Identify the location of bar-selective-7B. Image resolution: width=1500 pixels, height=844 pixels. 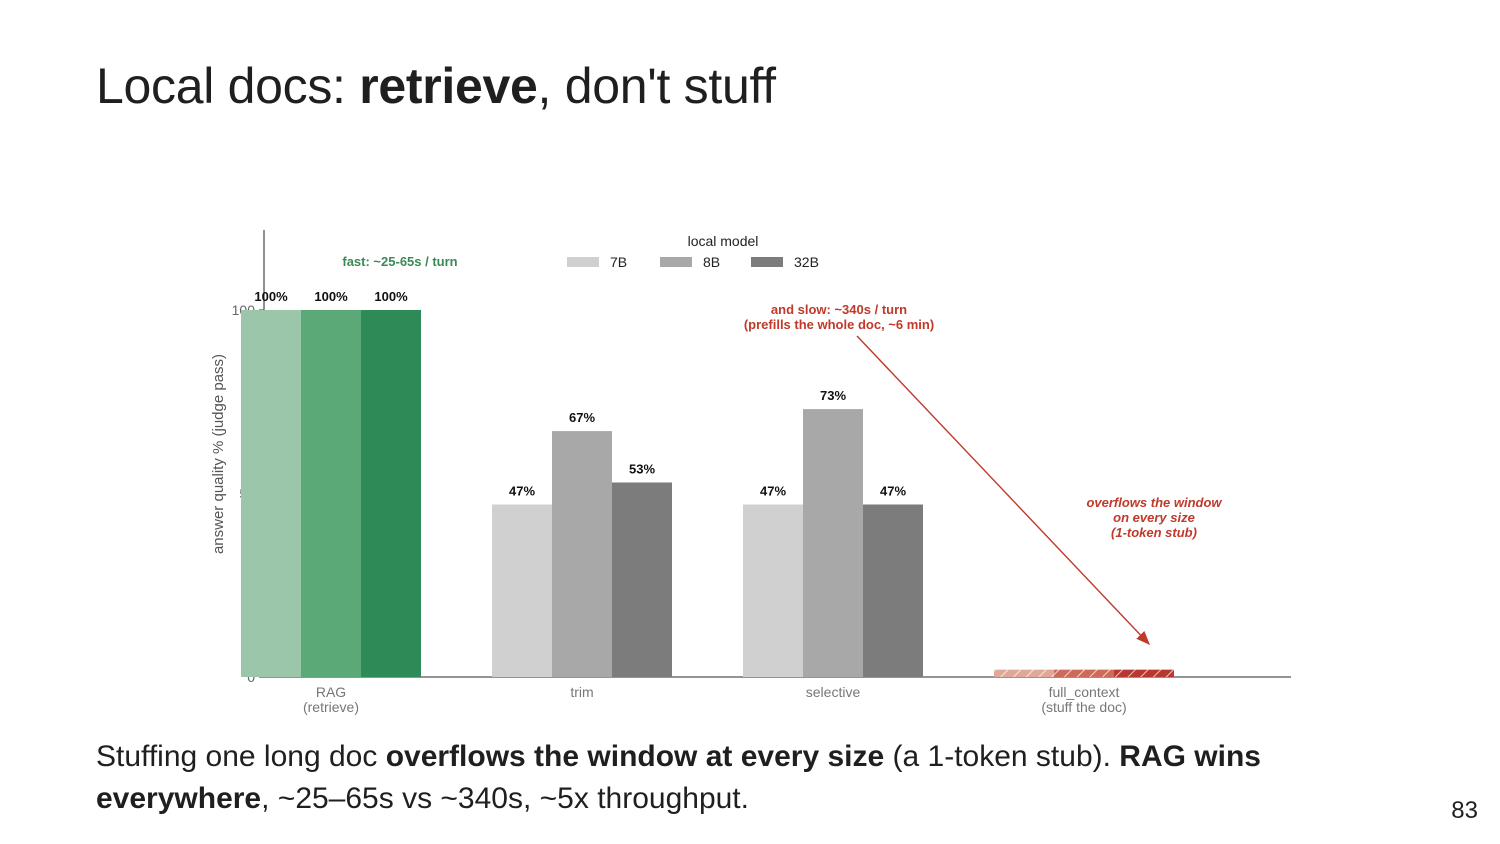
(773, 590).